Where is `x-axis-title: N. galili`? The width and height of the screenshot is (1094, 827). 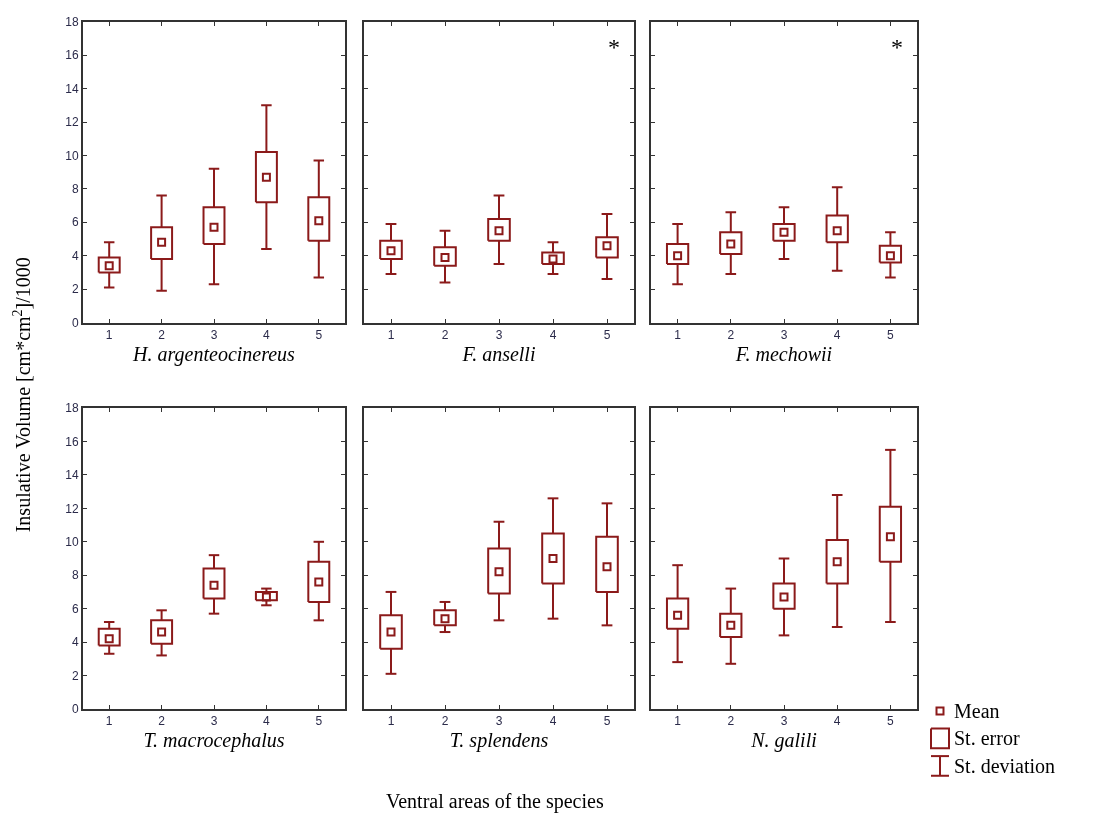
x-axis-title: N. galili is located at coordinates (783, 741).